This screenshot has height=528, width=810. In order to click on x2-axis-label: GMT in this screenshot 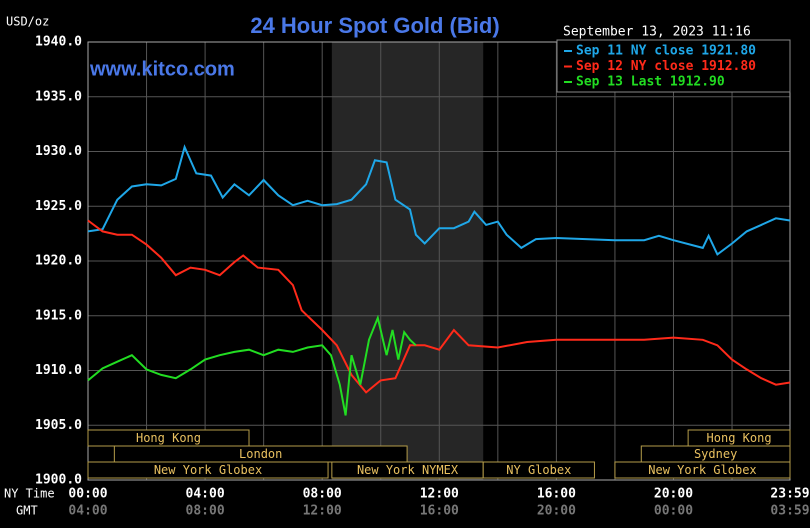, I will do `click(27, 511)`.